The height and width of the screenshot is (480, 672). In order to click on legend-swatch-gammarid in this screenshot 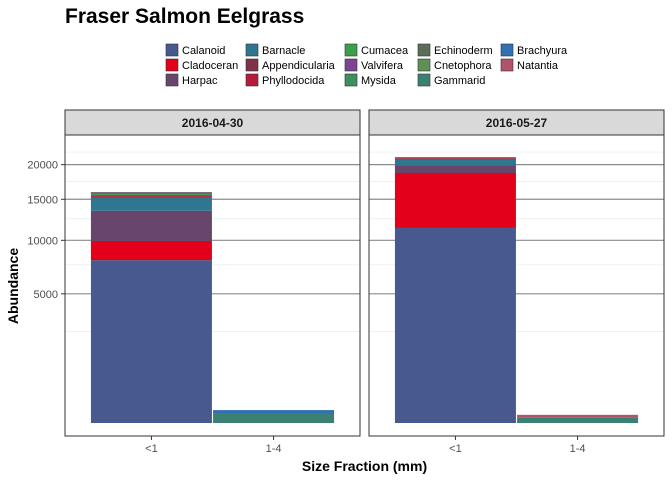, I will do `click(424, 80)`.